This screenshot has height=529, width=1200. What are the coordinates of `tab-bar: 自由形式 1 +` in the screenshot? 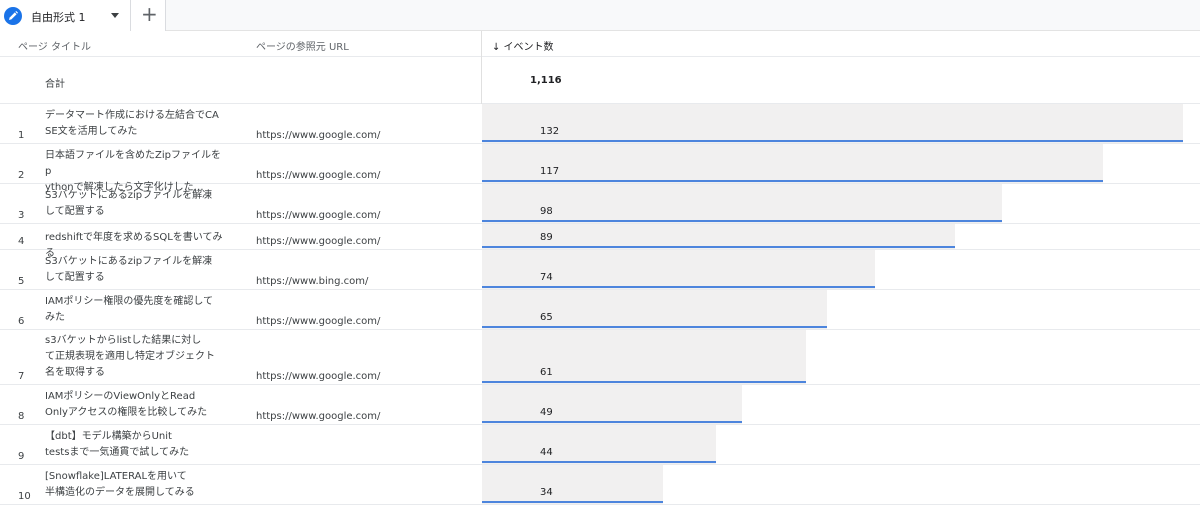 It's located at (600, 15).